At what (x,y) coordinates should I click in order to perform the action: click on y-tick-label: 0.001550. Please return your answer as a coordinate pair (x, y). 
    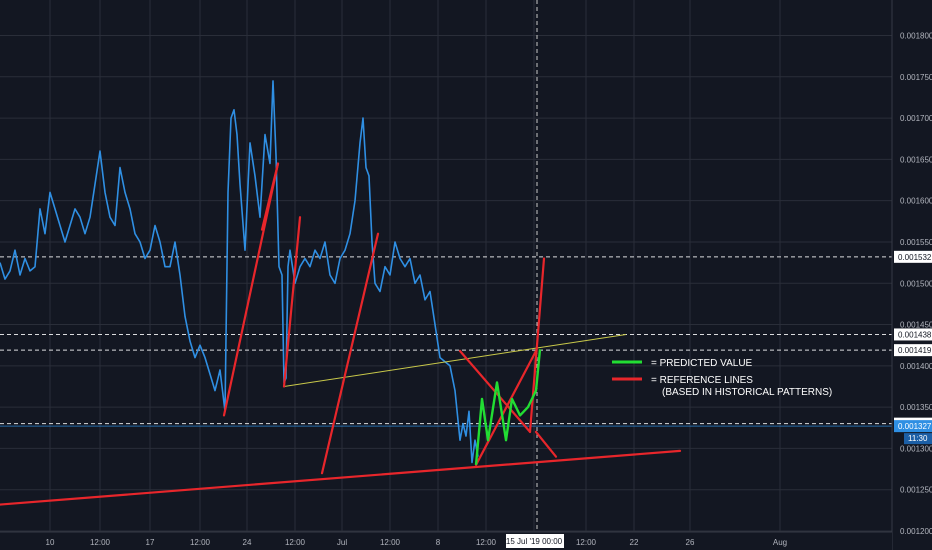
    Looking at the image, I should click on (916, 242).